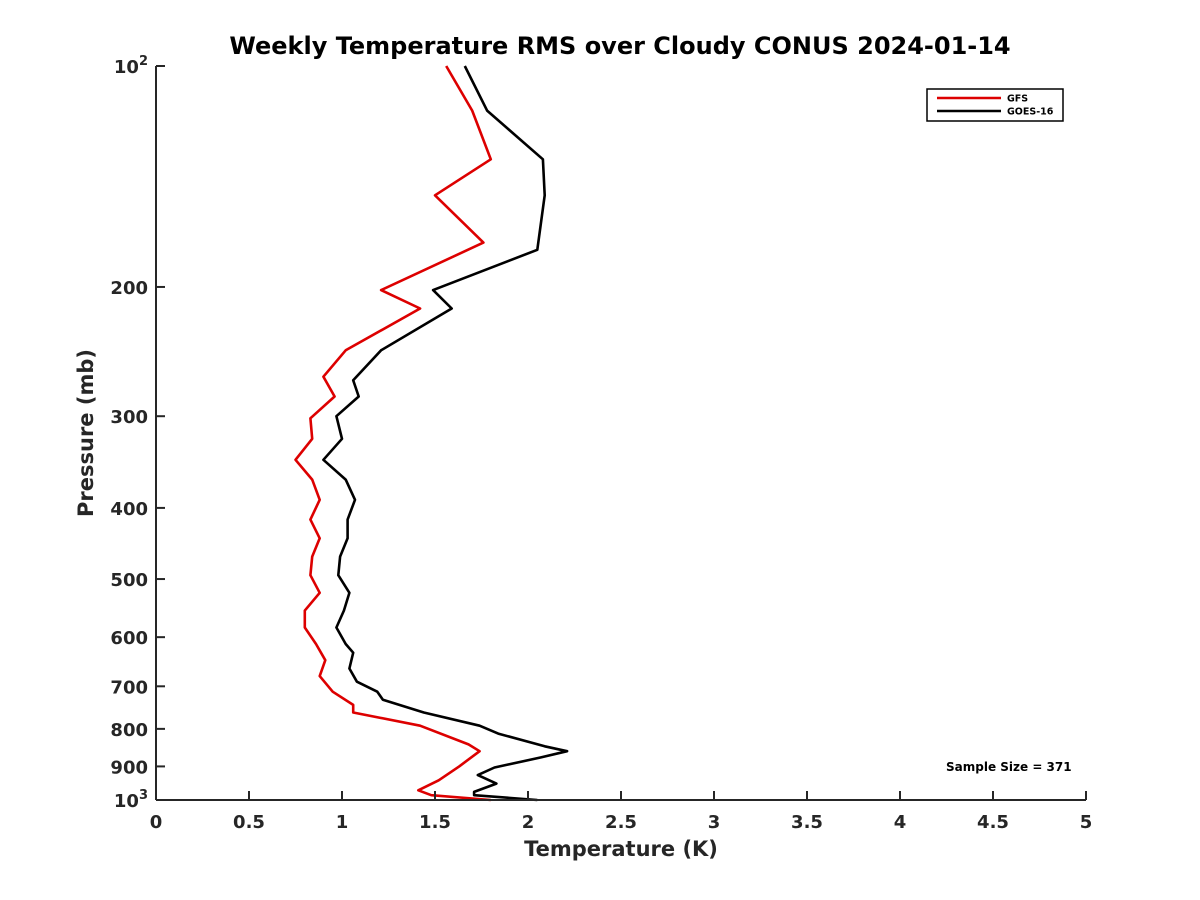 The width and height of the screenshot is (1200, 900). Describe the element at coordinates (435, 822) in the screenshot. I see `x-tick-label: 1.5` at that location.